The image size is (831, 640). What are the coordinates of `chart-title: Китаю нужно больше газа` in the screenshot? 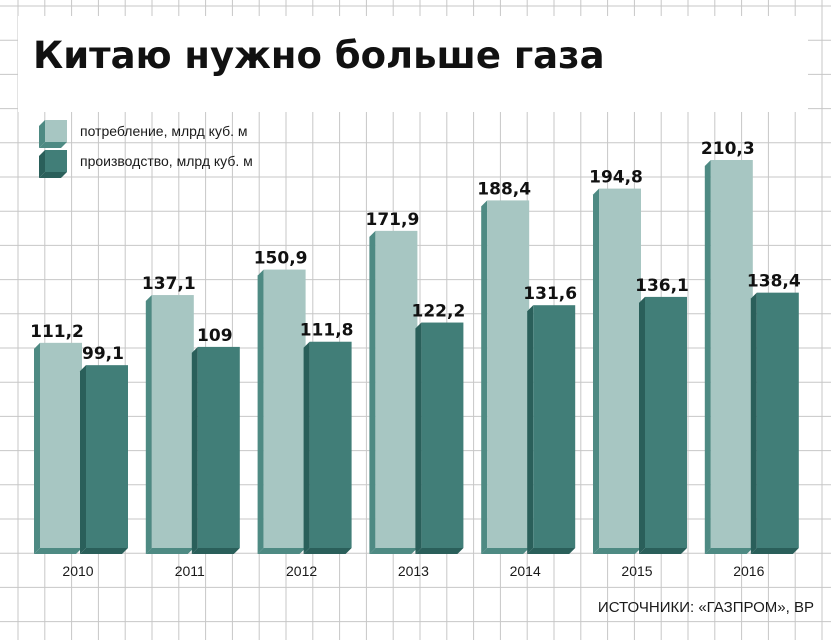 It's located at (319, 55).